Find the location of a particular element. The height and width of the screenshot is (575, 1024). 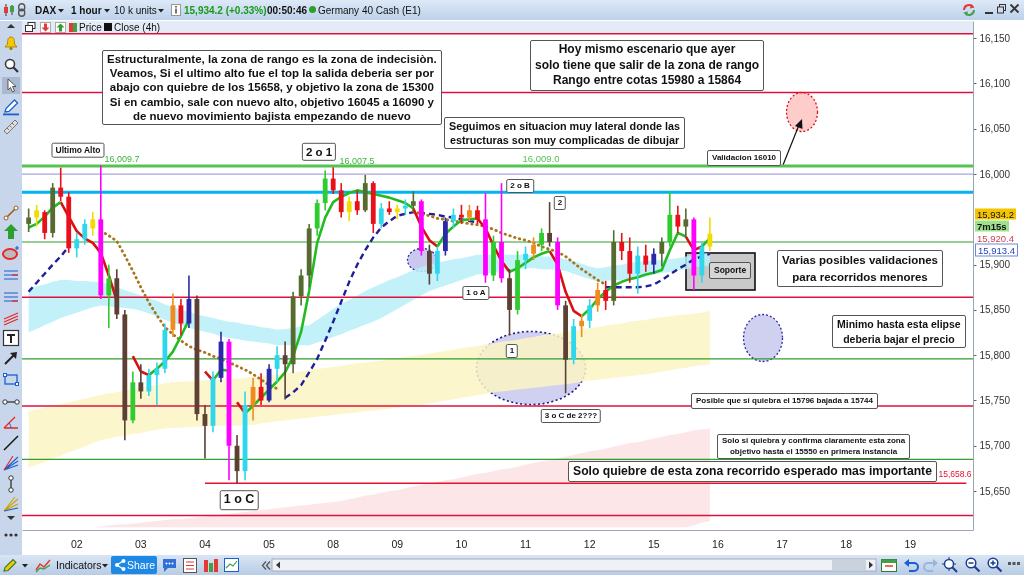

x-tick-label: 04 is located at coordinates (205, 543).